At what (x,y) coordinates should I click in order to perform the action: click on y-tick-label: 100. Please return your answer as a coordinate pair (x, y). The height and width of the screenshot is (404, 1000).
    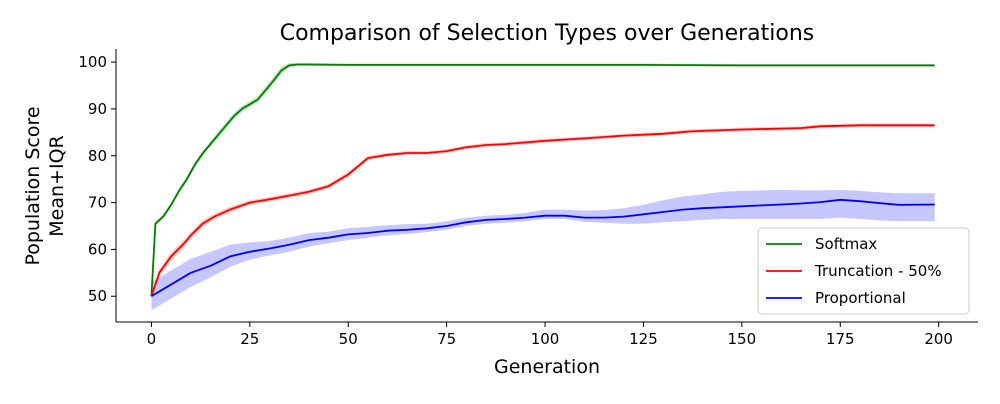
    Looking at the image, I should click on (92, 62).